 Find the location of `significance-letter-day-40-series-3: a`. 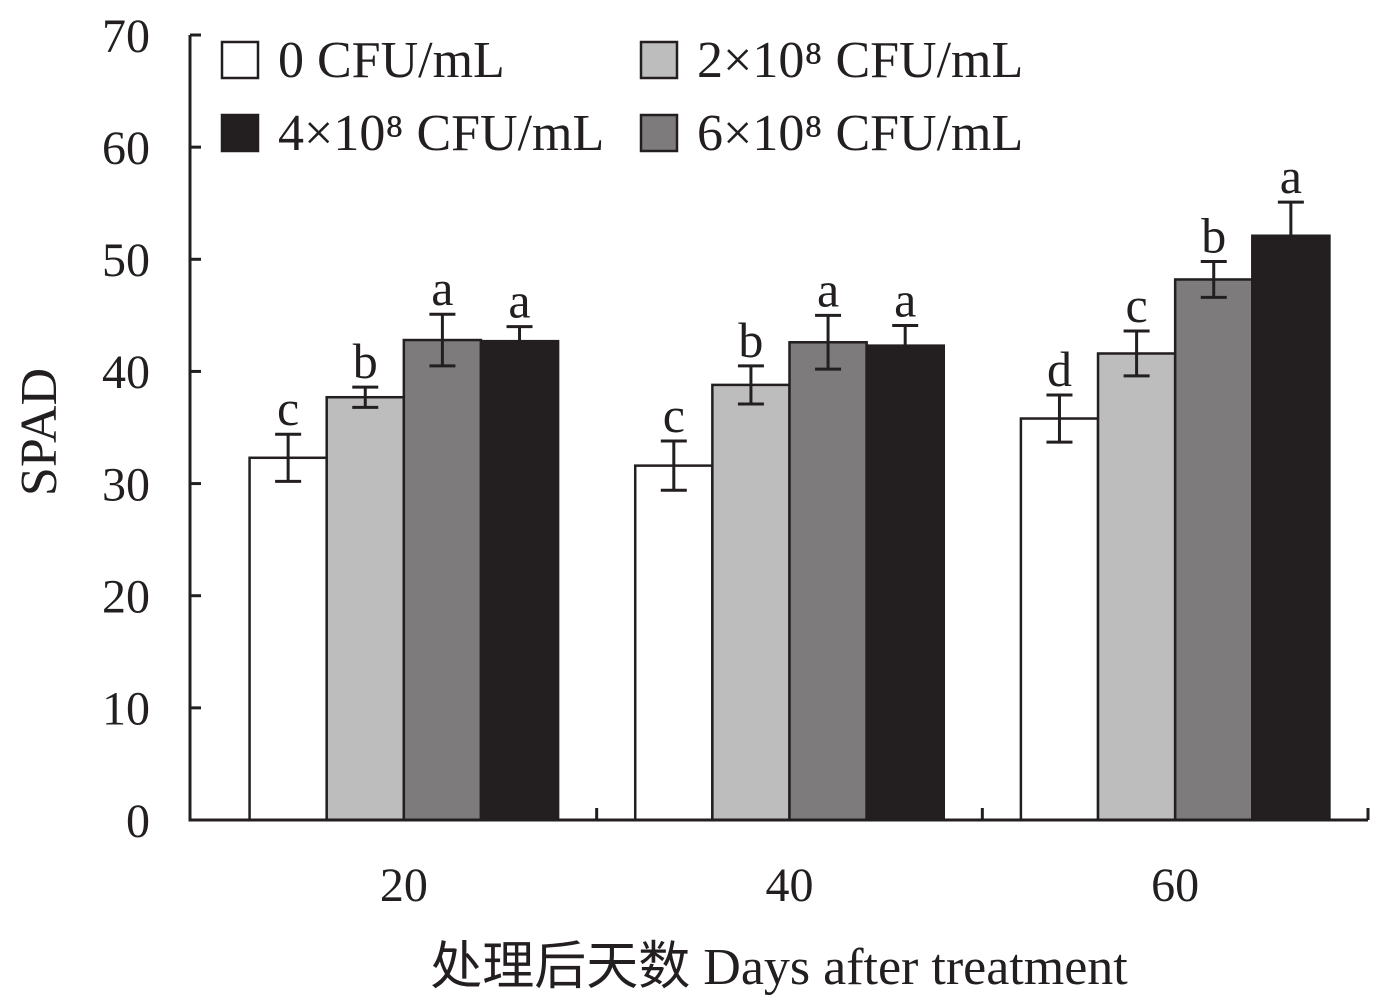

significance-letter-day-40-series-3: a is located at coordinates (905, 299).